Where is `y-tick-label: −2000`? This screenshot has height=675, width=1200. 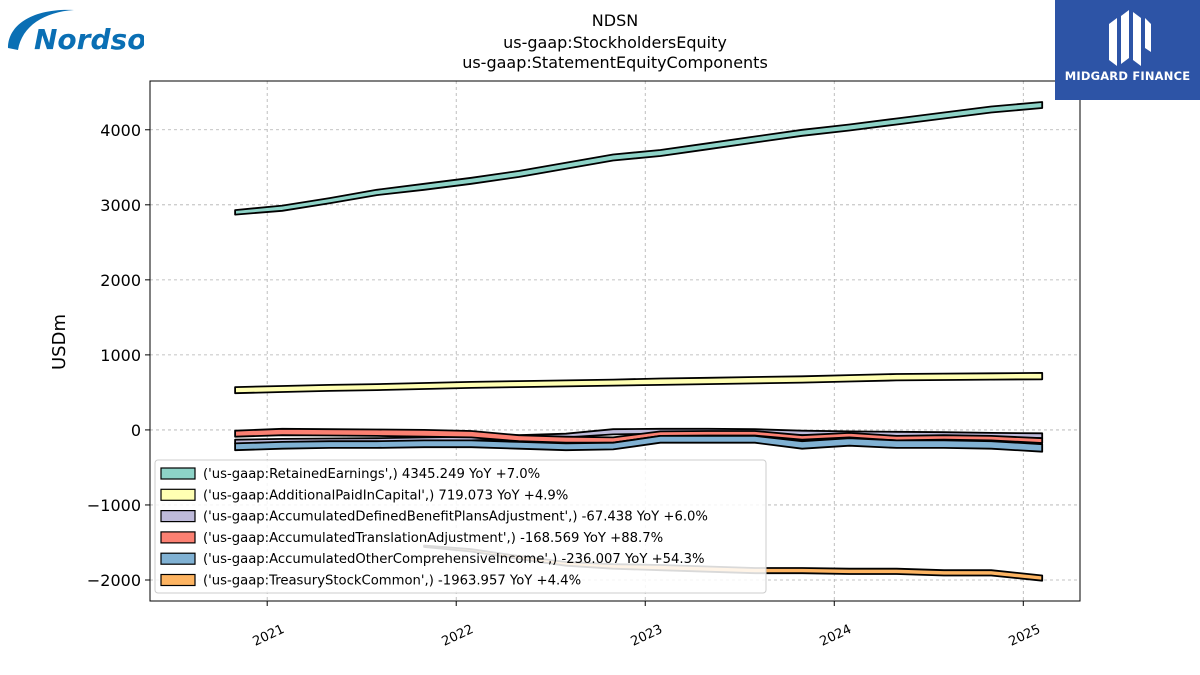
y-tick-label: −2000 is located at coordinates (114, 580).